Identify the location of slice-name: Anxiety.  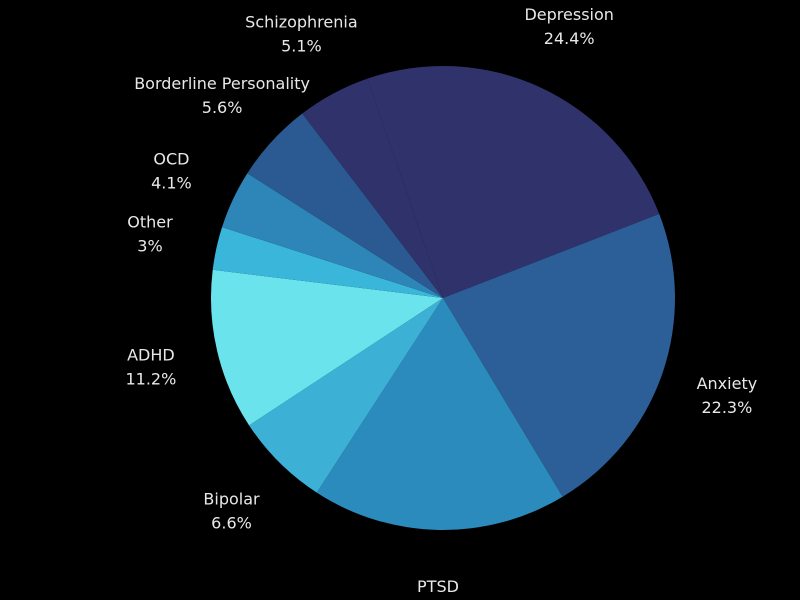
(727, 383).